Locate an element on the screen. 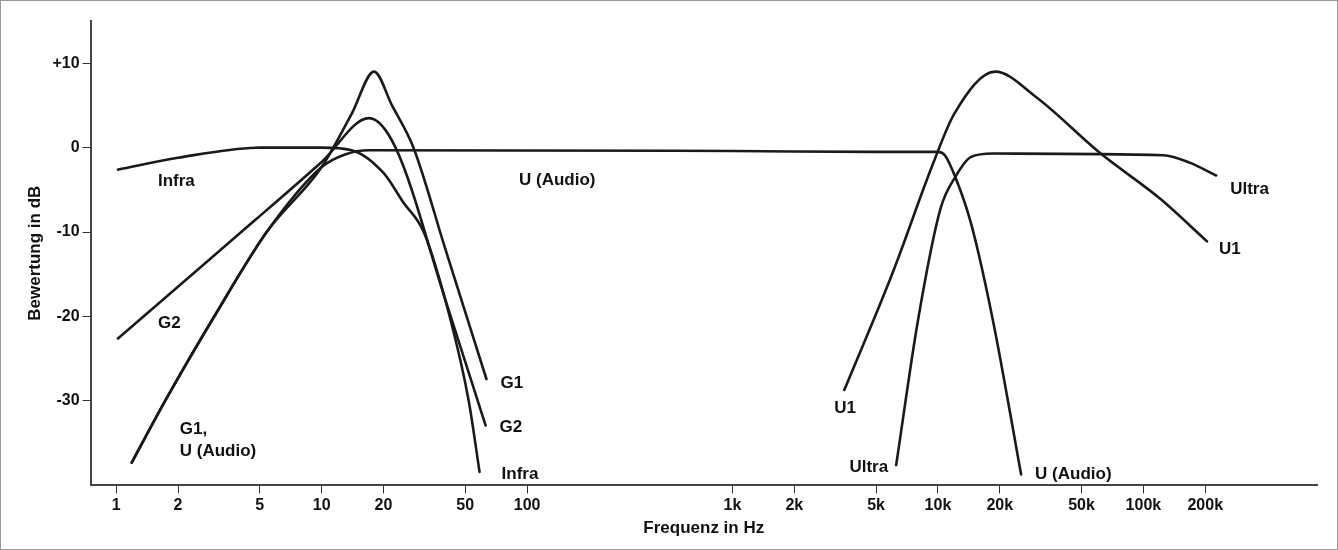 The image size is (1338, 550). series-label: U (Audio) is located at coordinates (1073, 474).